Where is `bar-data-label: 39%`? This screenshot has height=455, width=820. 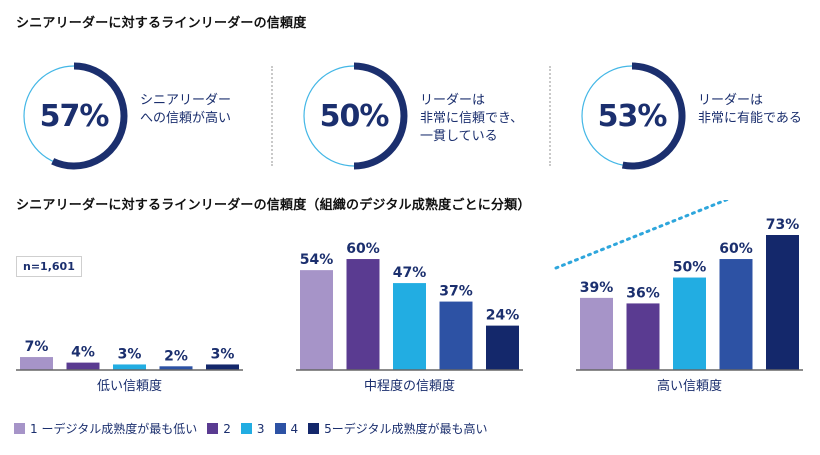
bar-data-label: 39% is located at coordinates (597, 288).